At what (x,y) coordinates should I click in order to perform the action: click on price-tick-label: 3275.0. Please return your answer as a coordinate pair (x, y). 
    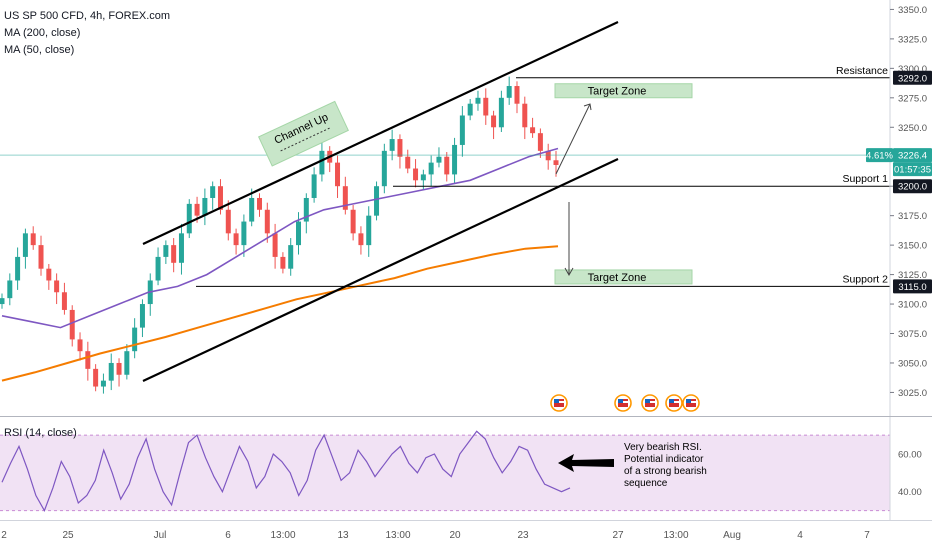
    Looking at the image, I should click on (912, 98).